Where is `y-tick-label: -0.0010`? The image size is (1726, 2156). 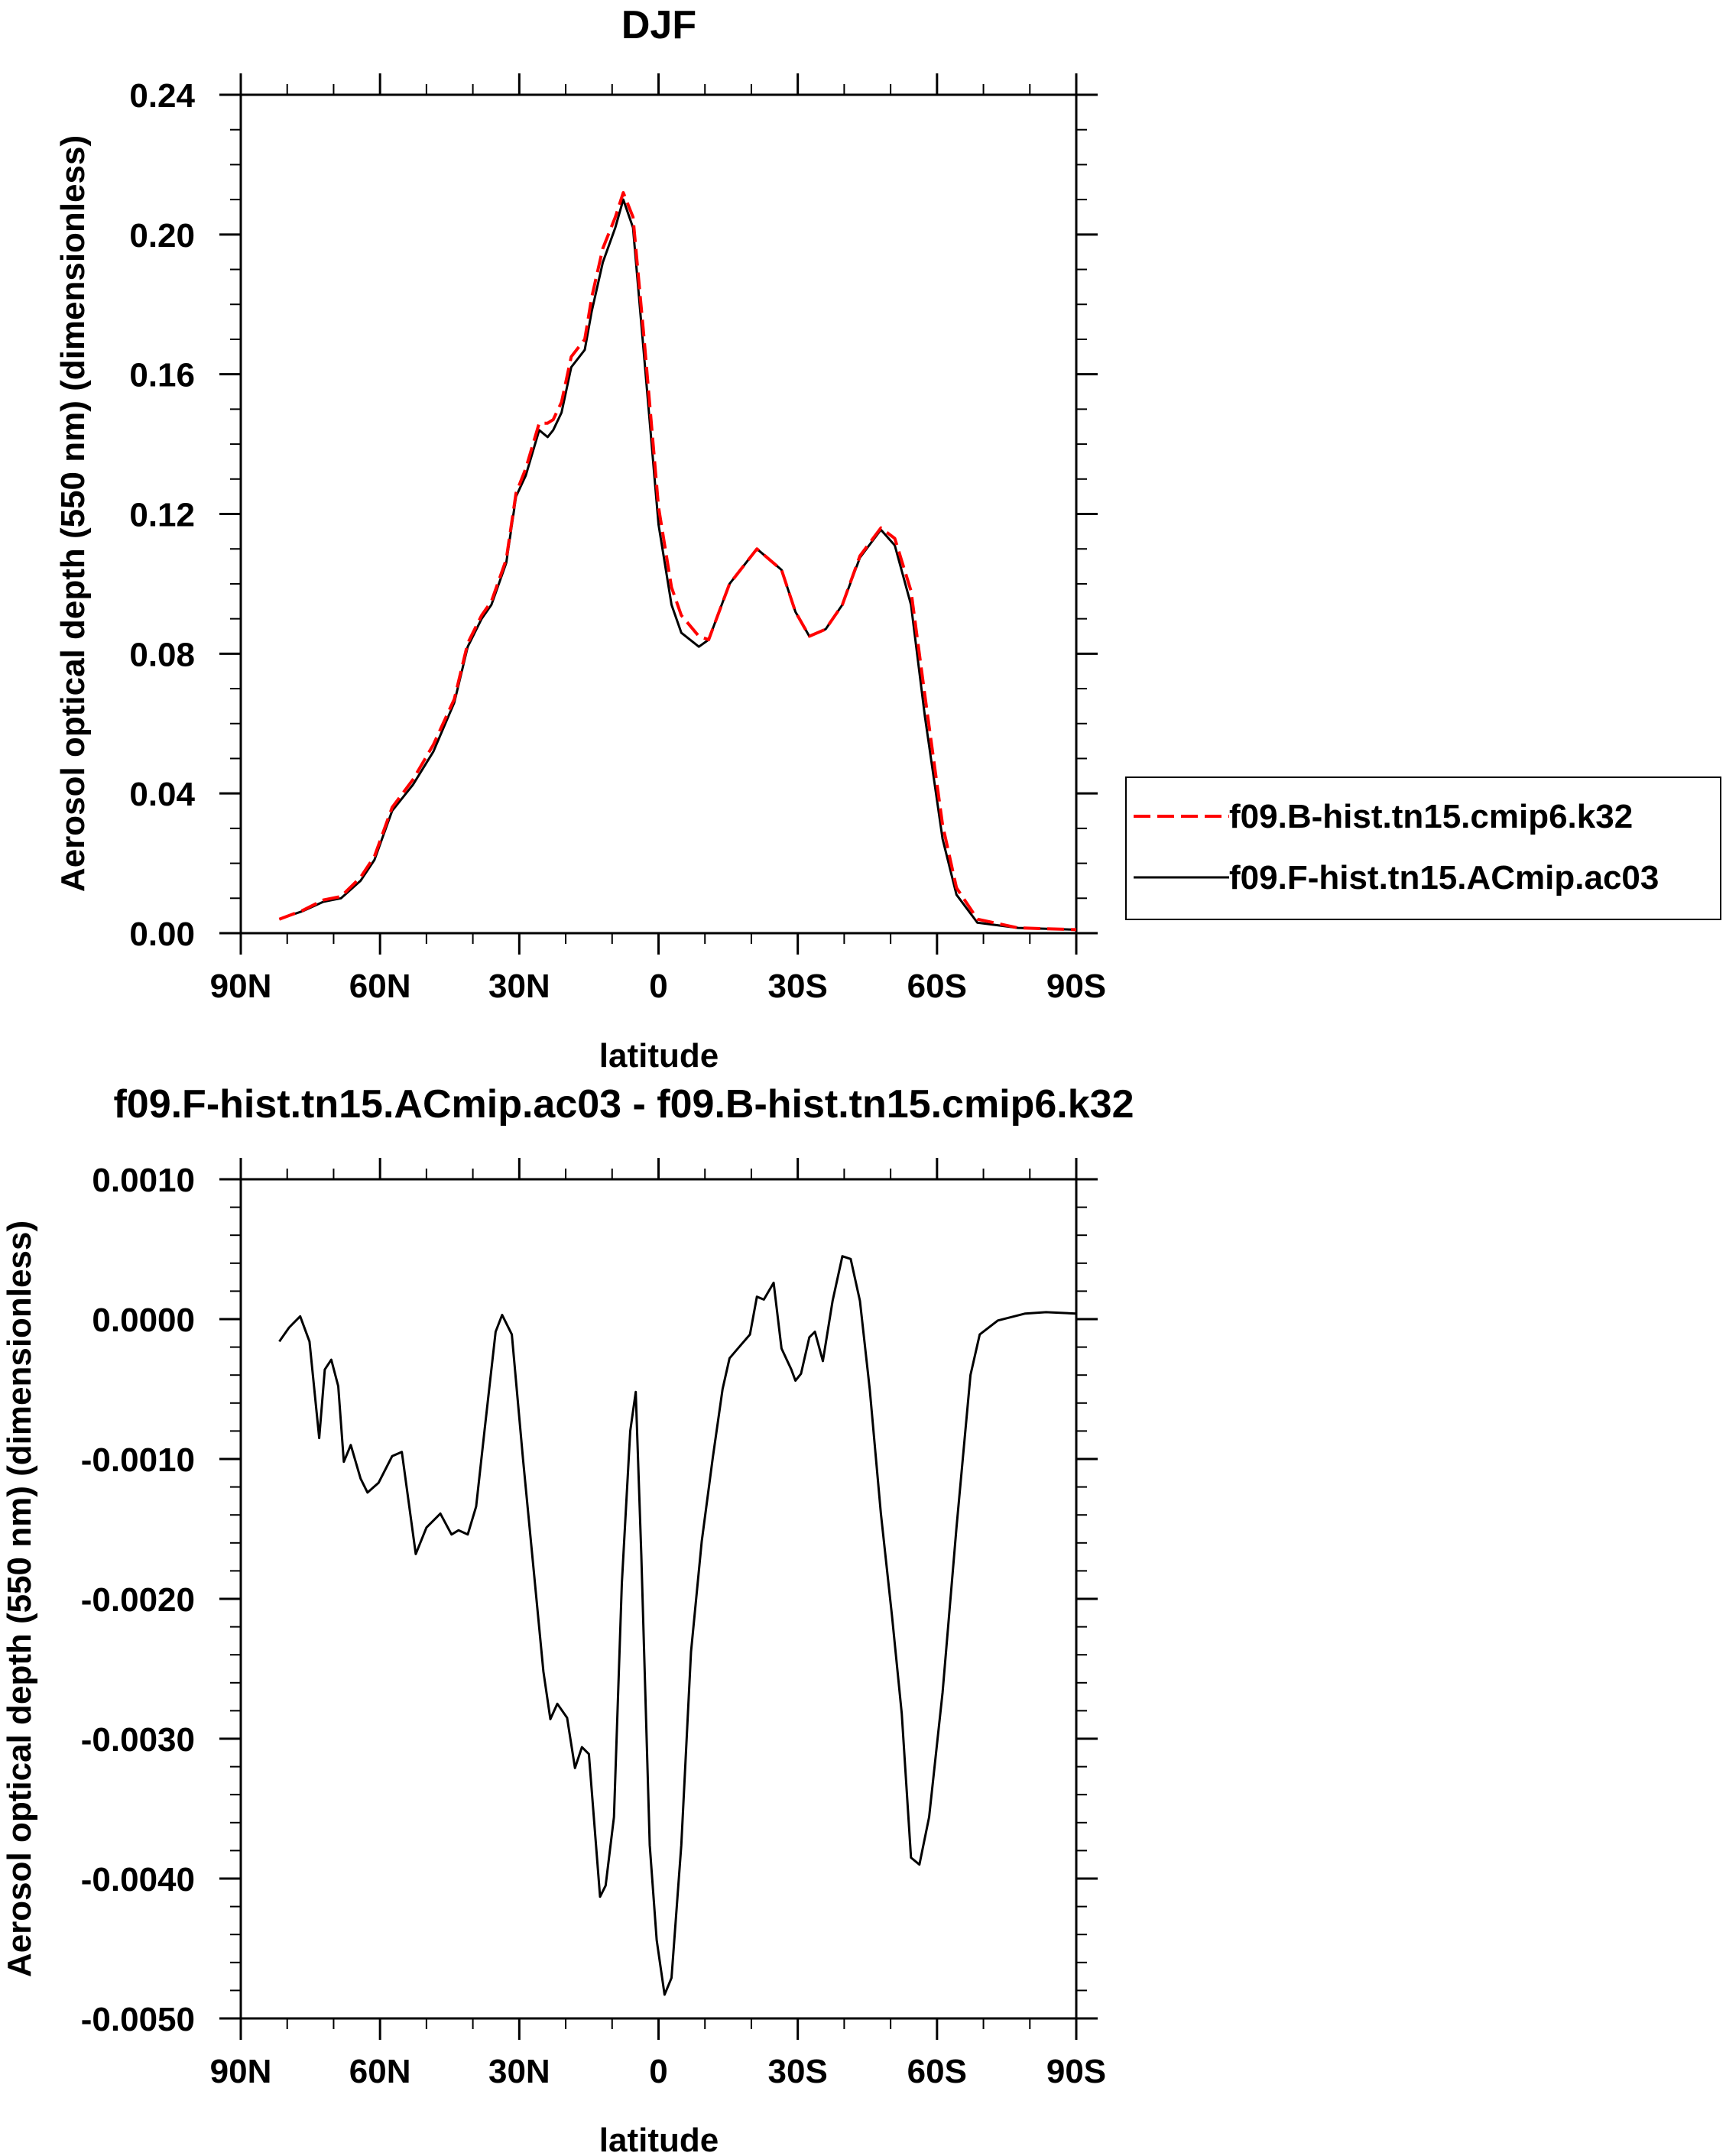 y-tick-label: -0.0010 is located at coordinates (138, 1460).